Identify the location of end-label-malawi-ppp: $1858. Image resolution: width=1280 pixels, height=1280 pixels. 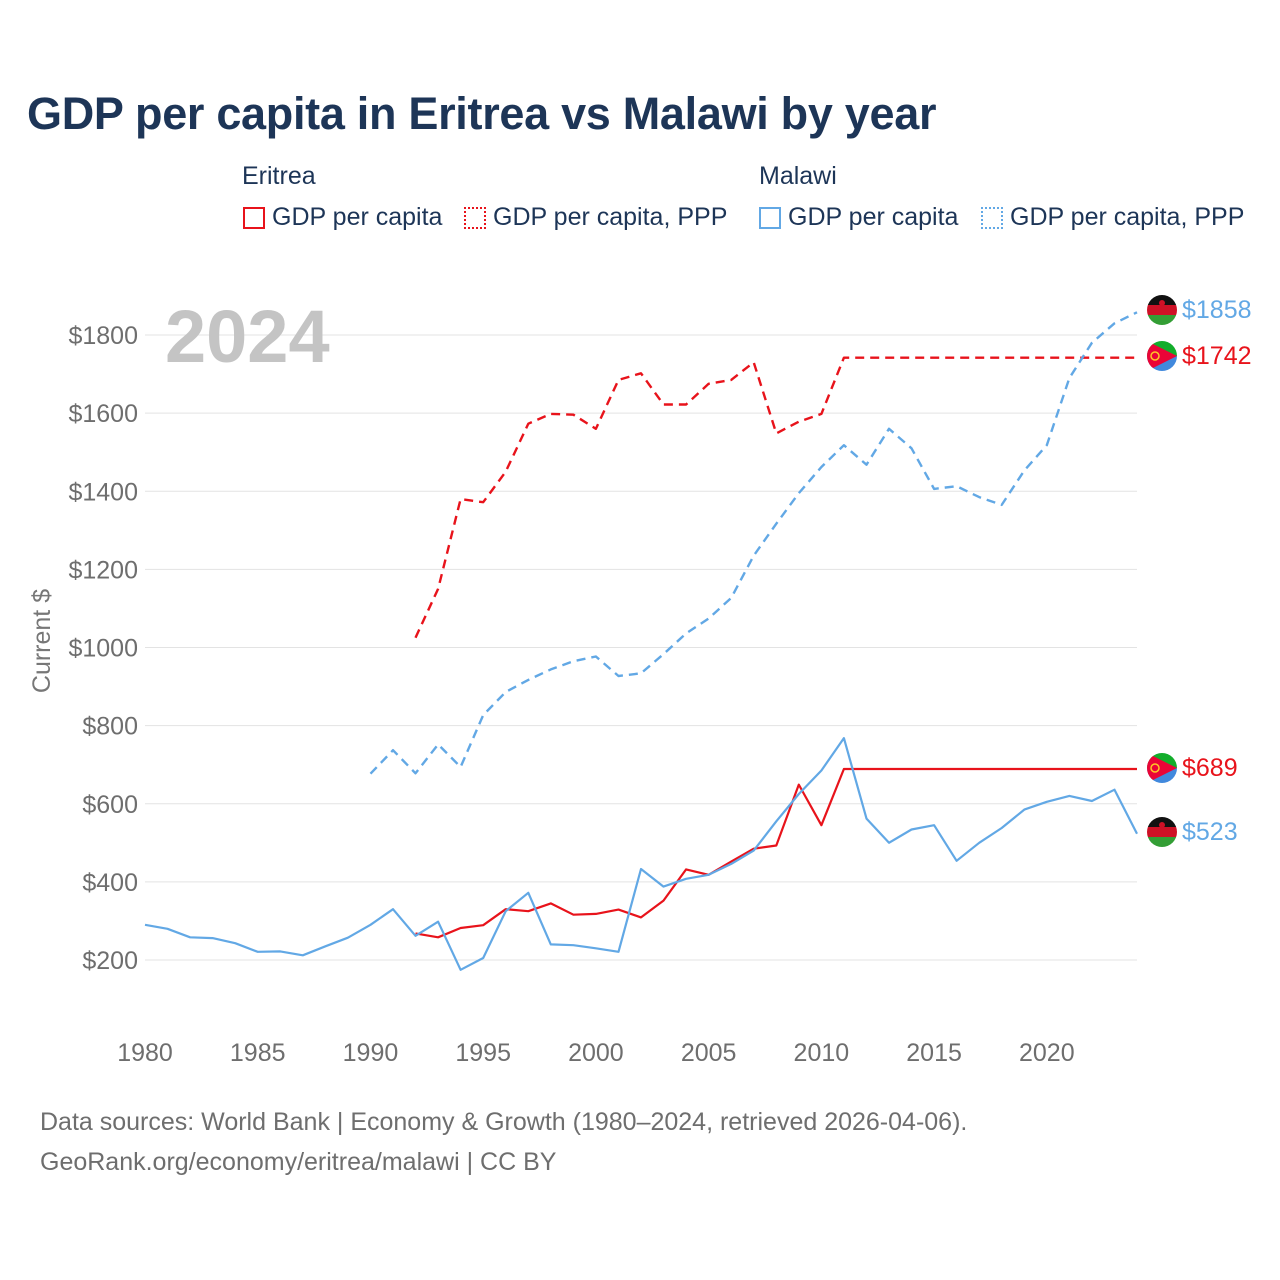
(1217, 310).